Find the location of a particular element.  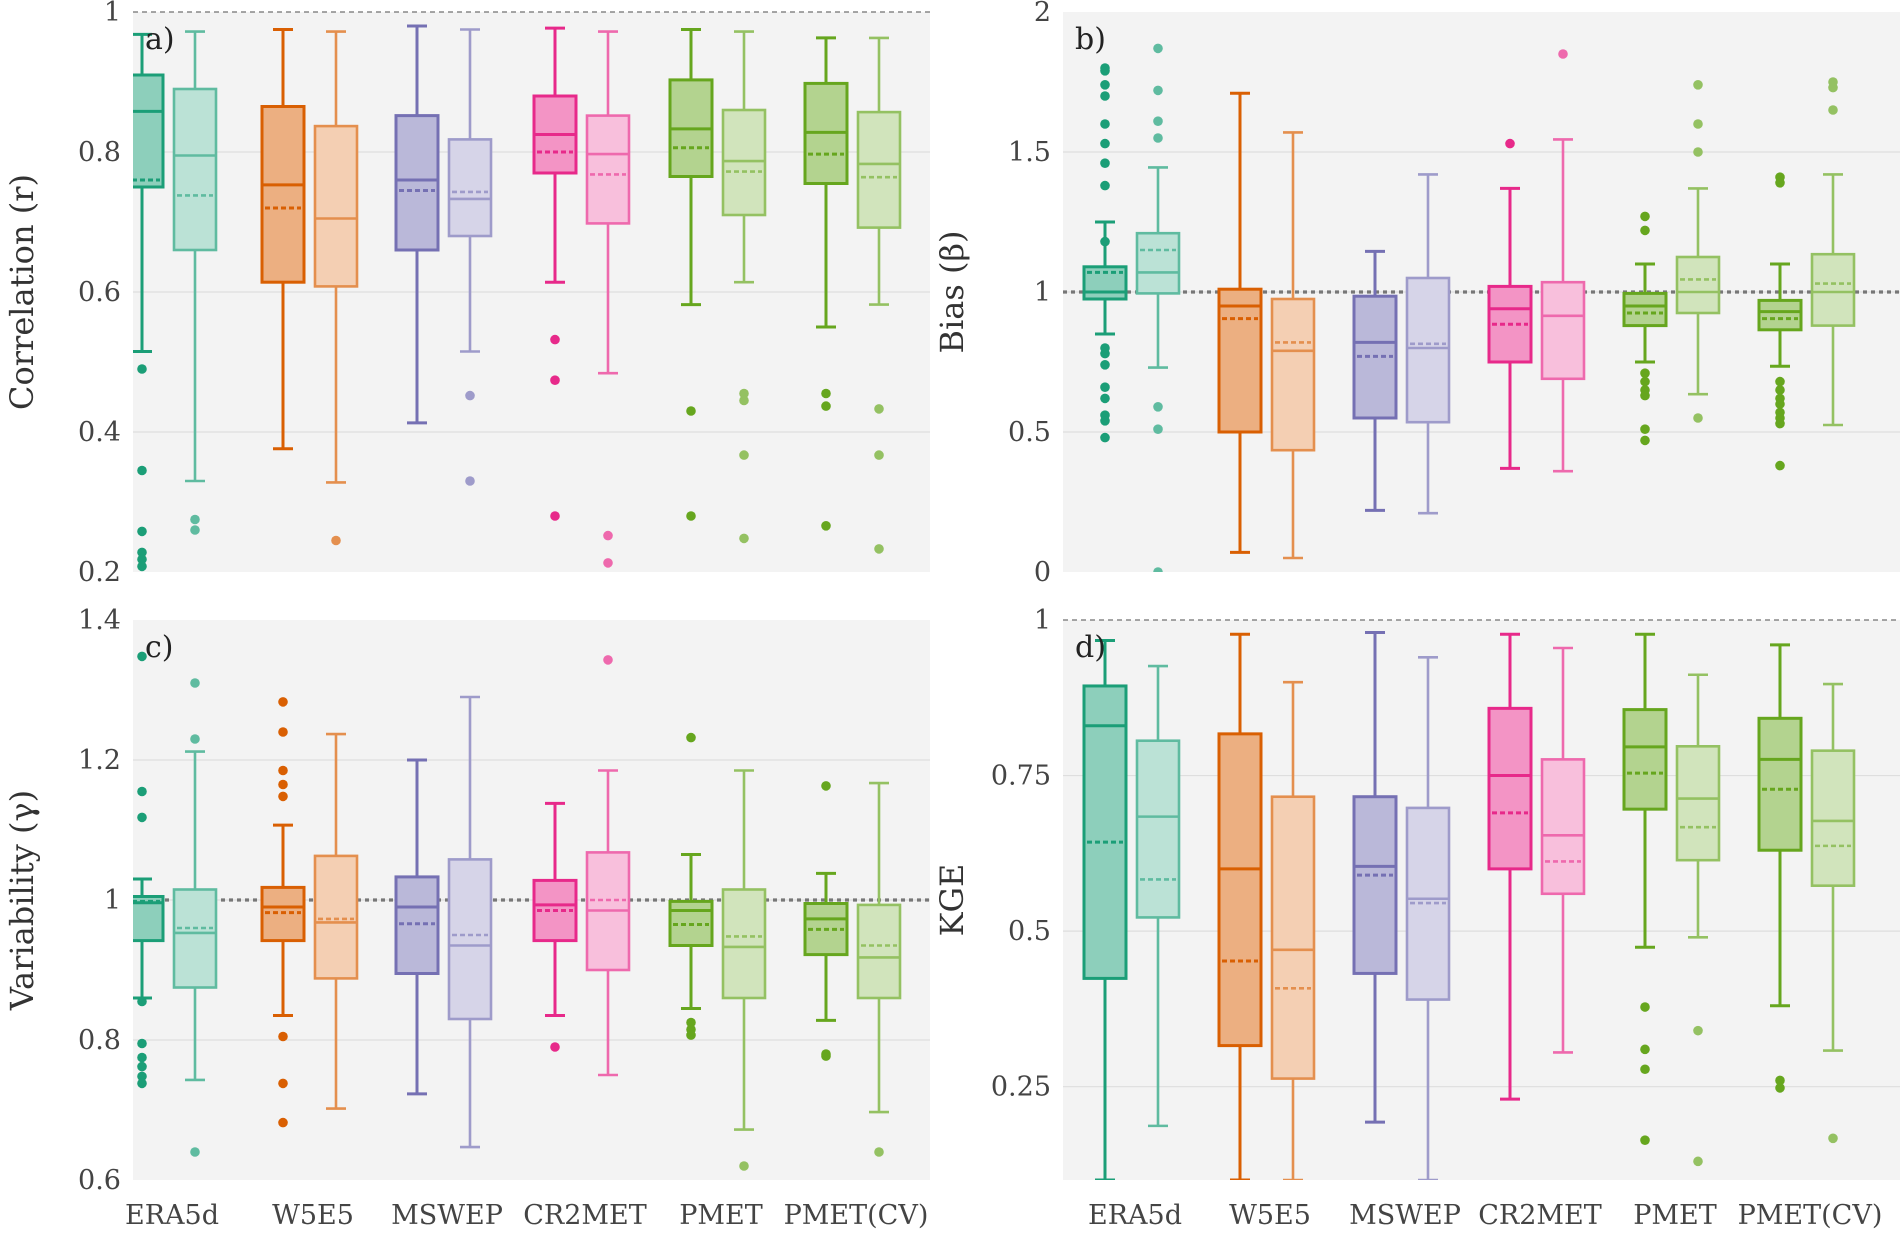

y-axis-label: Correlation (r) is located at coordinates (22, 292).